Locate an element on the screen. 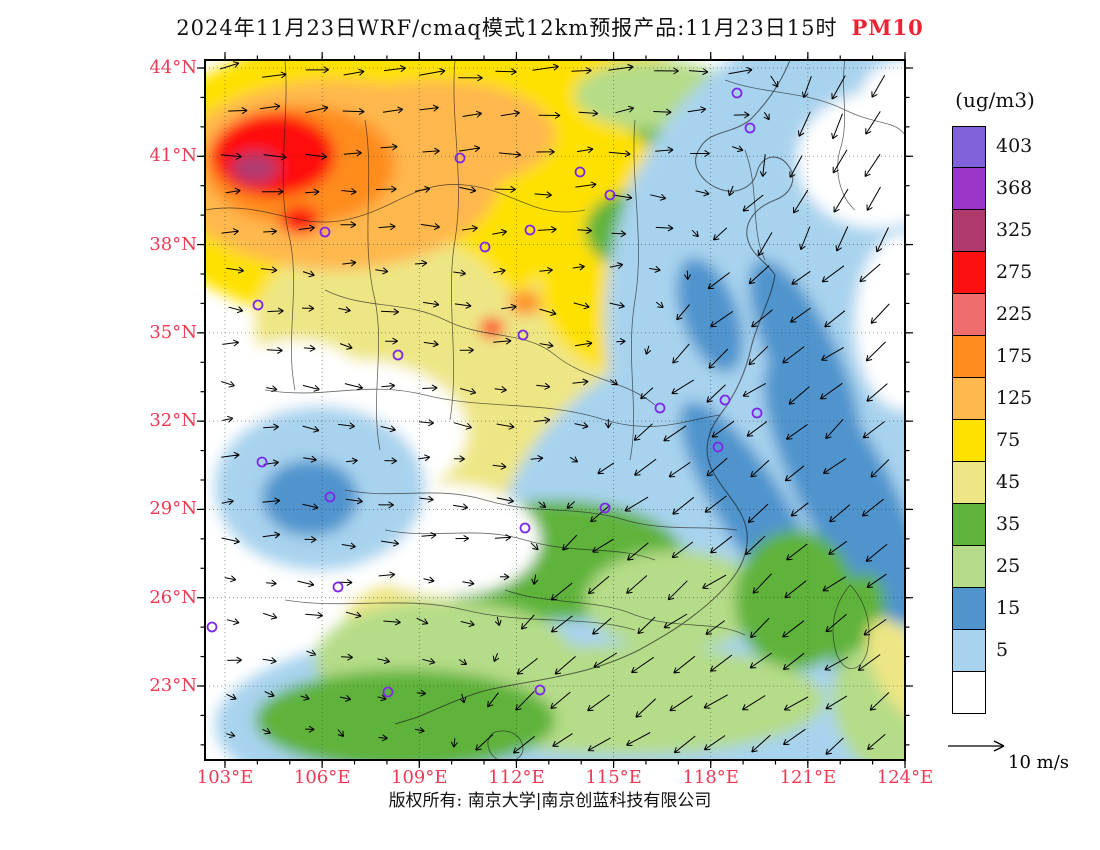  lon-tick-label: 121°E is located at coordinates (808, 777).